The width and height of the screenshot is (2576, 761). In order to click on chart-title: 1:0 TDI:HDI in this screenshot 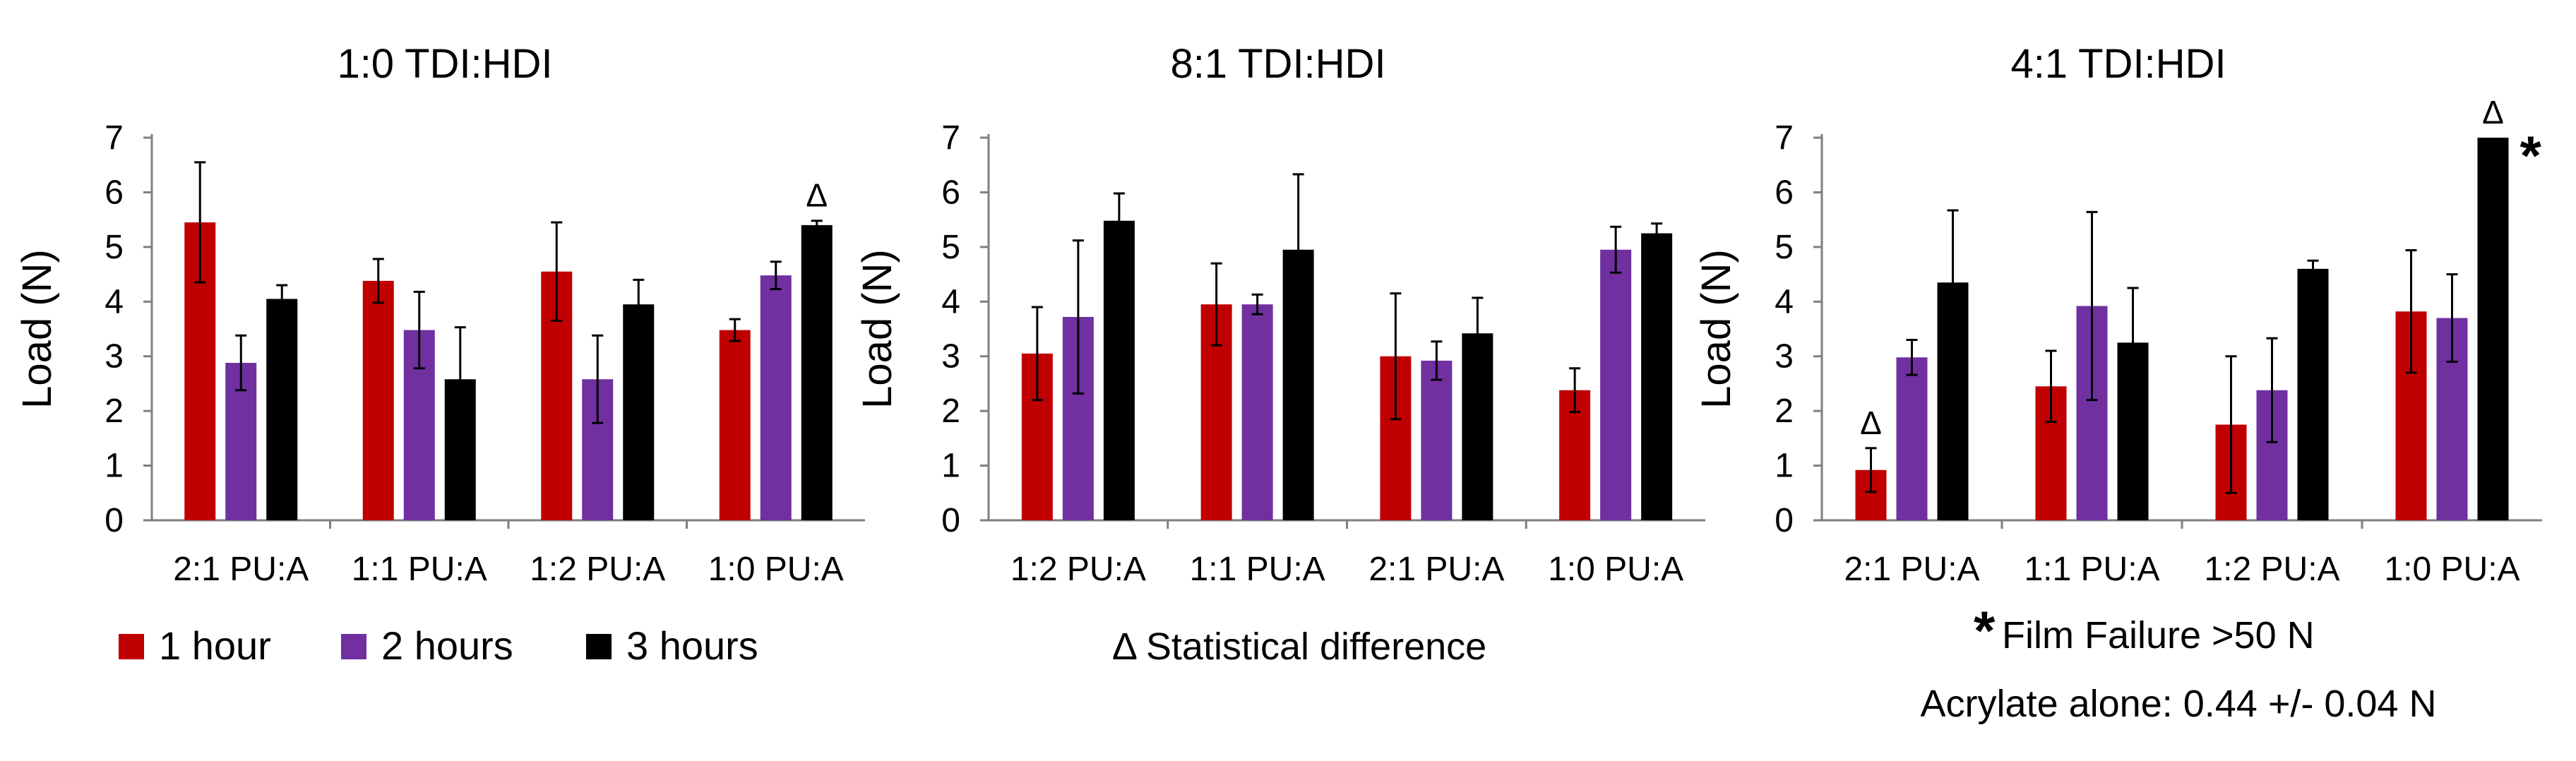, I will do `click(444, 64)`.